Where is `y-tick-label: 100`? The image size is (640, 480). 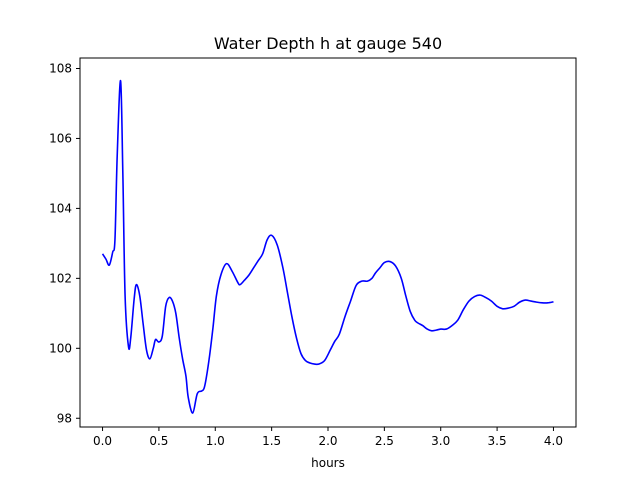 y-tick-label: 100 is located at coordinates (60, 348).